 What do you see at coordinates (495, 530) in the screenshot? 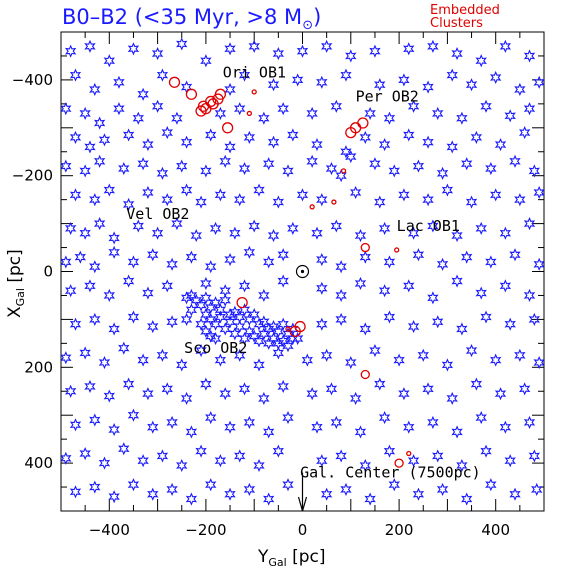
I see `x-tick-label: 400` at bounding box center [495, 530].